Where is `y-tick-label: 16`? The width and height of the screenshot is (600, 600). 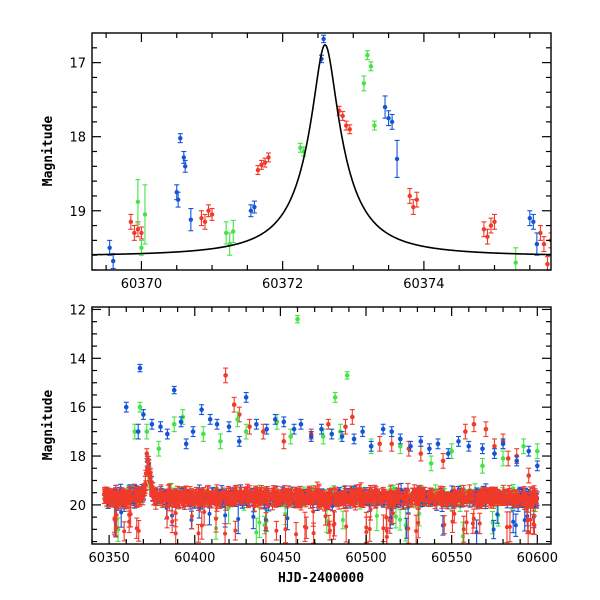 y-tick-label: 16 is located at coordinates (77, 408).